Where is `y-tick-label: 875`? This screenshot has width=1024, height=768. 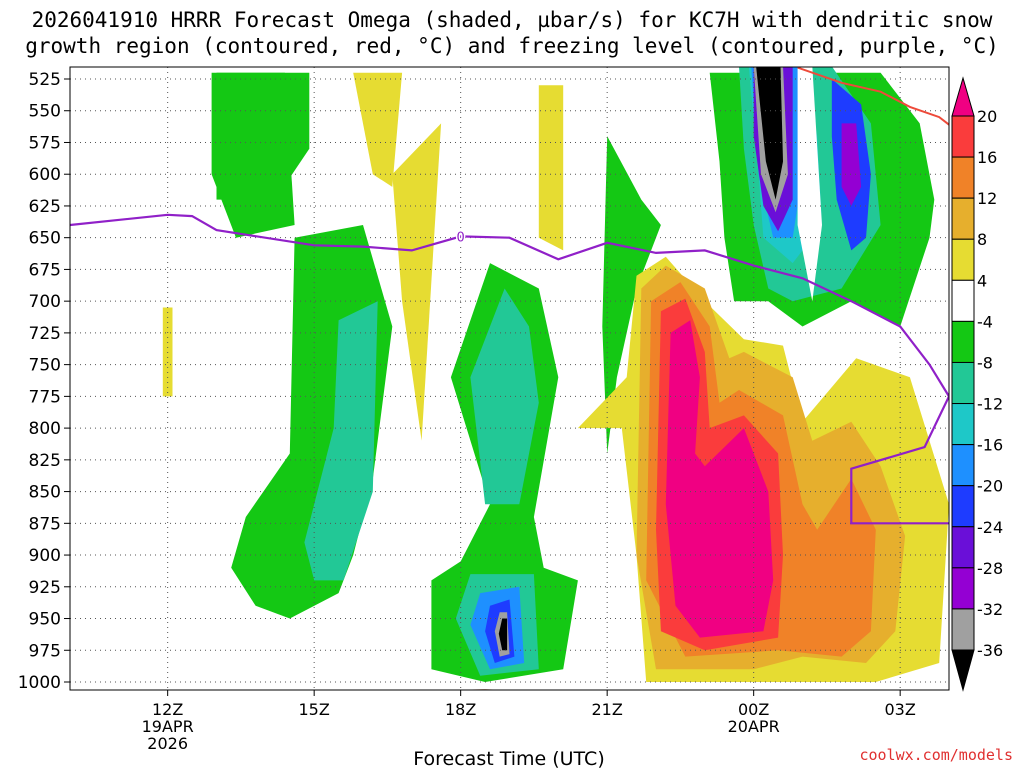 y-tick-label: 875 is located at coordinates (45, 524).